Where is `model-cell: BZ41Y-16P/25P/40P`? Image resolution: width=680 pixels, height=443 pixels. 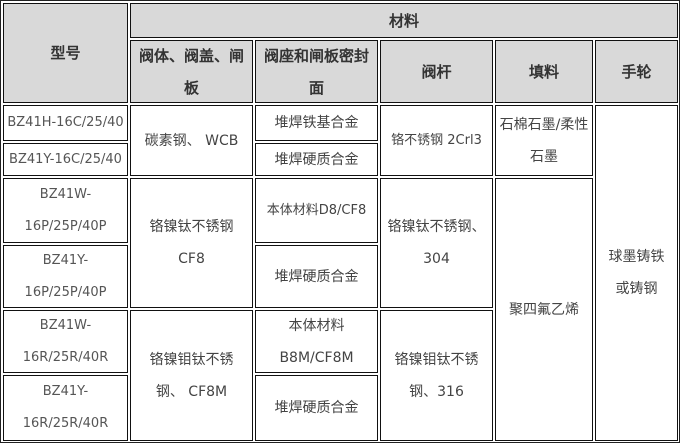 model-cell: BZ41Y-16P/25P/40P is located at coordinates (65, 276).